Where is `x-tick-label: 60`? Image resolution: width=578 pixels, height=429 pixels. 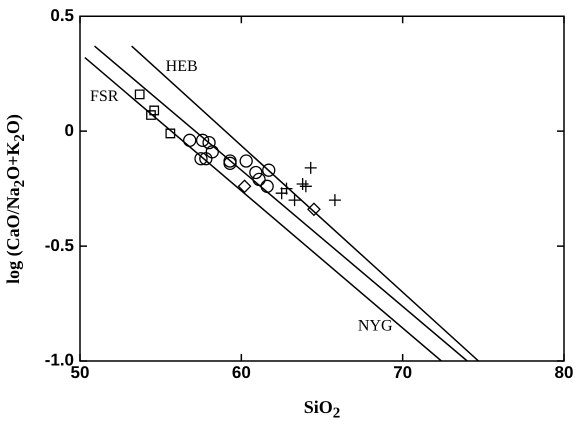
x-tick-label: 60 is located at coordinates (241, 372).